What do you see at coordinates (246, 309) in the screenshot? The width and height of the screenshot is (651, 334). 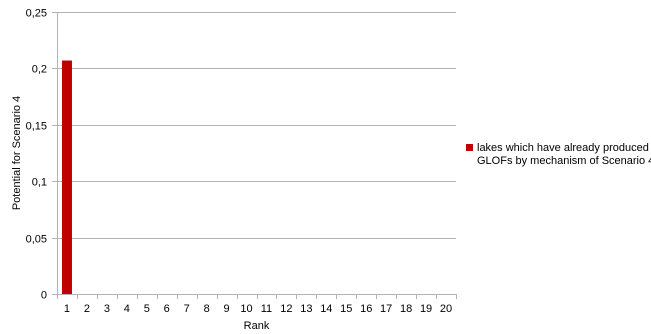 I see `x-tick-label: 10` at bounding box center [246, 309].